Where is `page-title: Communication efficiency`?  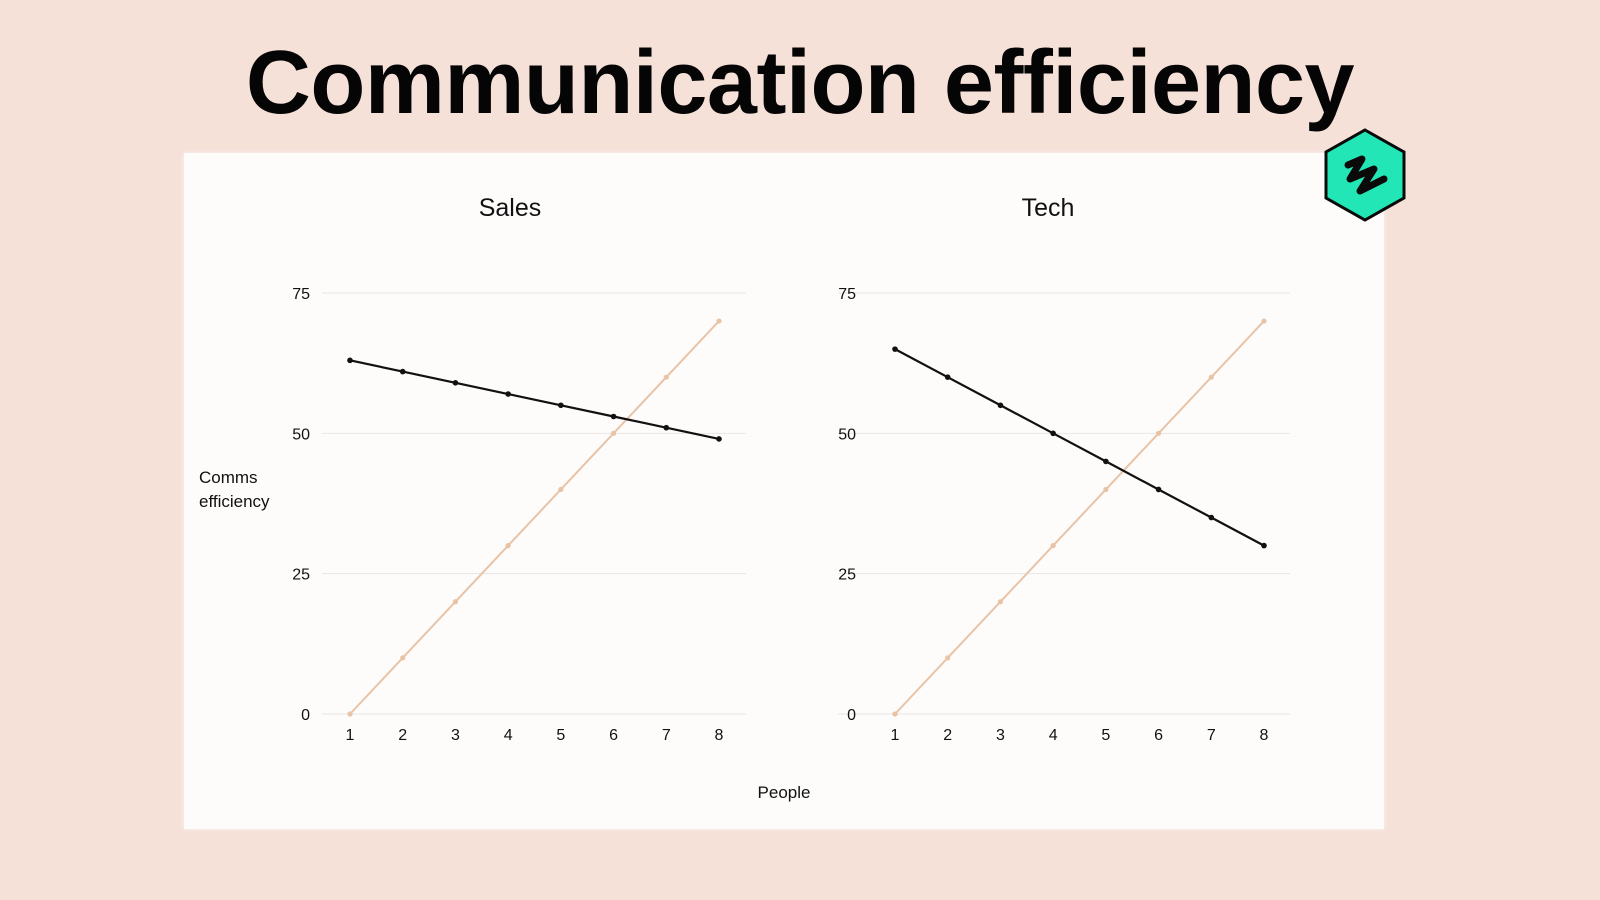
page-title: Communication efficiency is located at coordinates (800, 83).